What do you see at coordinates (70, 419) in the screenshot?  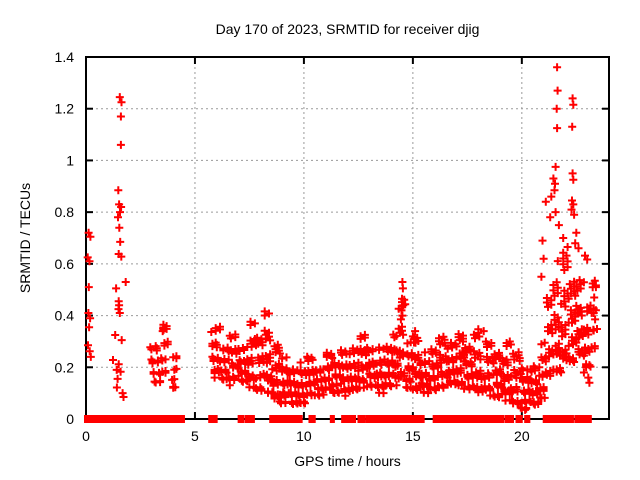 I see `y-tick-label: 0` at bounding box center [70, 419].